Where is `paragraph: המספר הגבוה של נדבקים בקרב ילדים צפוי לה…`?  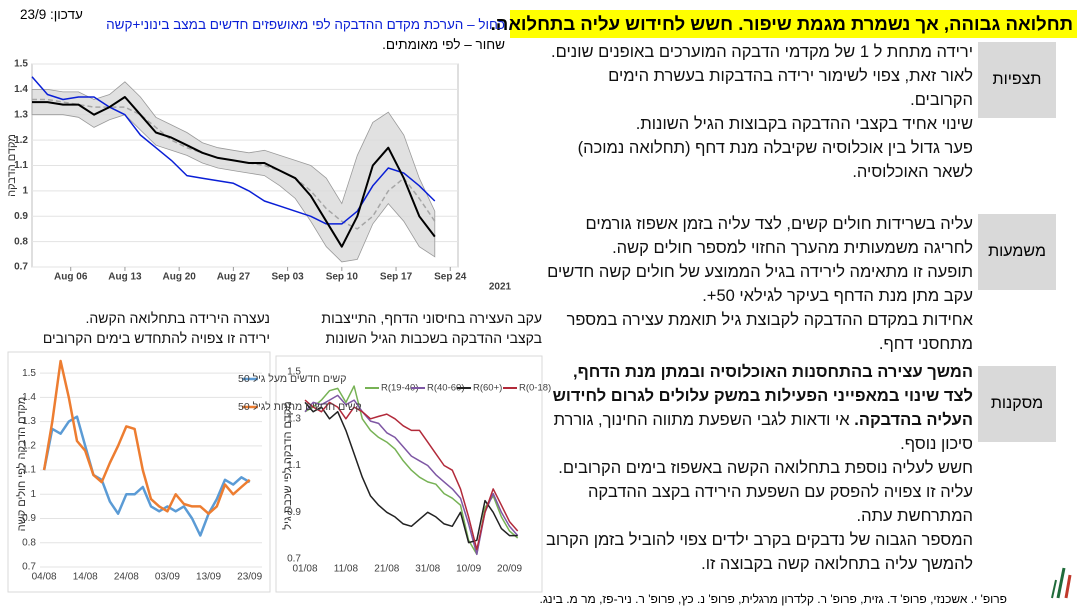 paragraph: המספר הגבוה של נדבקים בקרב ילדים צפוי לה… is located at coordinates (759, 552).